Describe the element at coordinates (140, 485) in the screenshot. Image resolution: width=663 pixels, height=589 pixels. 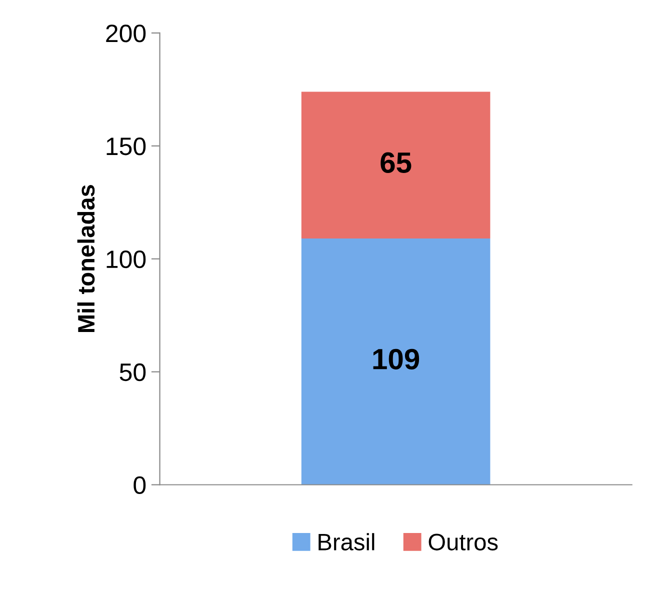
I see `y-tick-label: 0` at that location.